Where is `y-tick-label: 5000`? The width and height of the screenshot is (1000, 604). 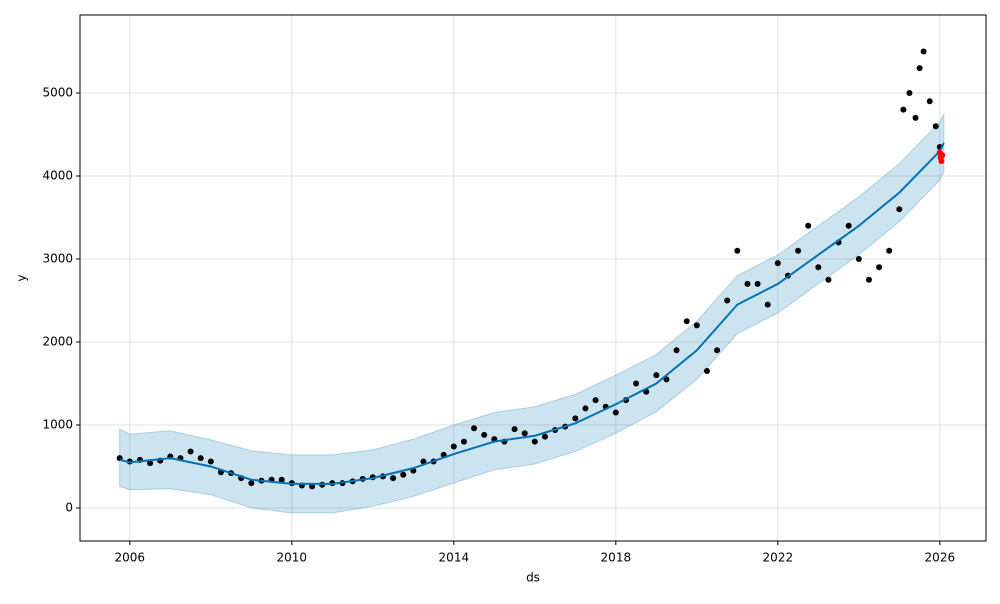 y-tick-label: 5000 is located at coordinates (57, 93).